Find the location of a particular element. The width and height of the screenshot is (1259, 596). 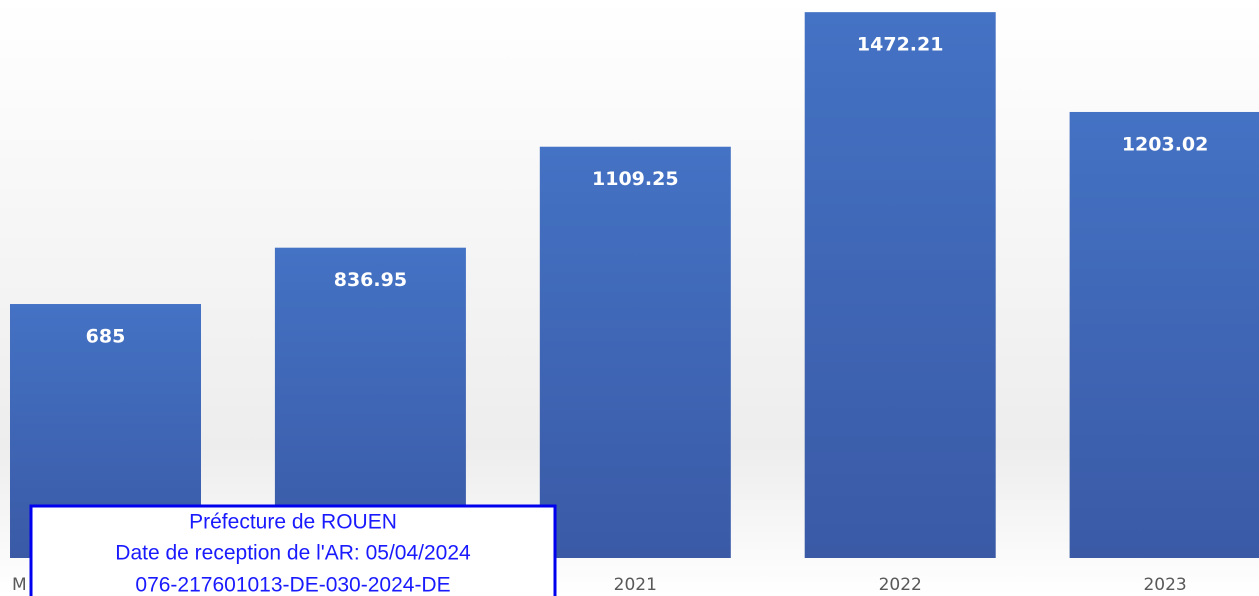

stamp-box is located at coordinates (293, 550).